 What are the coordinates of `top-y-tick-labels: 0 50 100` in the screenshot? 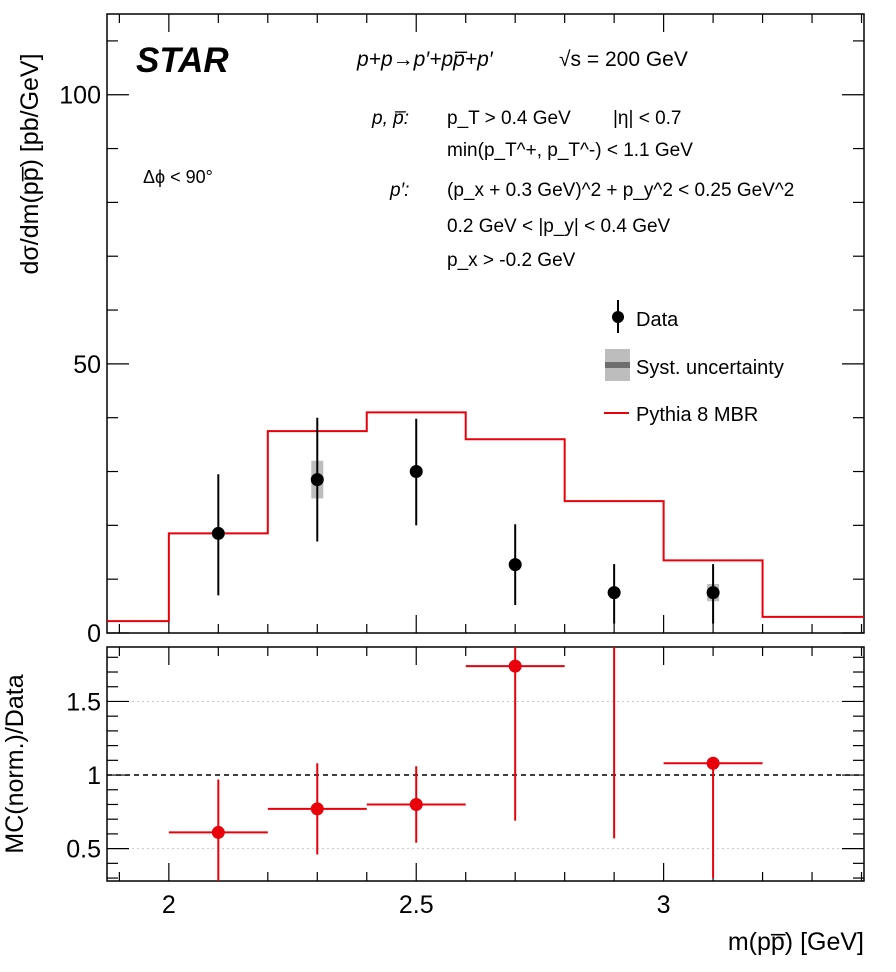 It's located at (80, 365).